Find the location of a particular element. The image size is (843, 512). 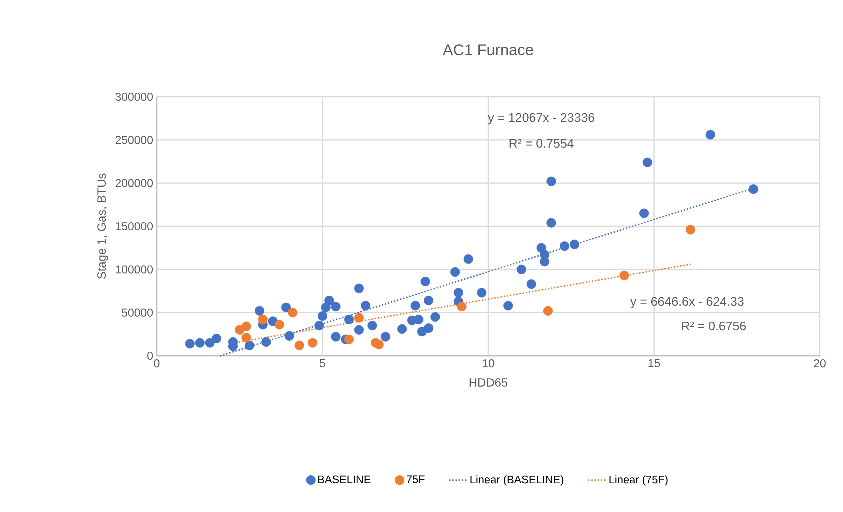

x-tick-label: 20 is located at coordinates (820, 364).